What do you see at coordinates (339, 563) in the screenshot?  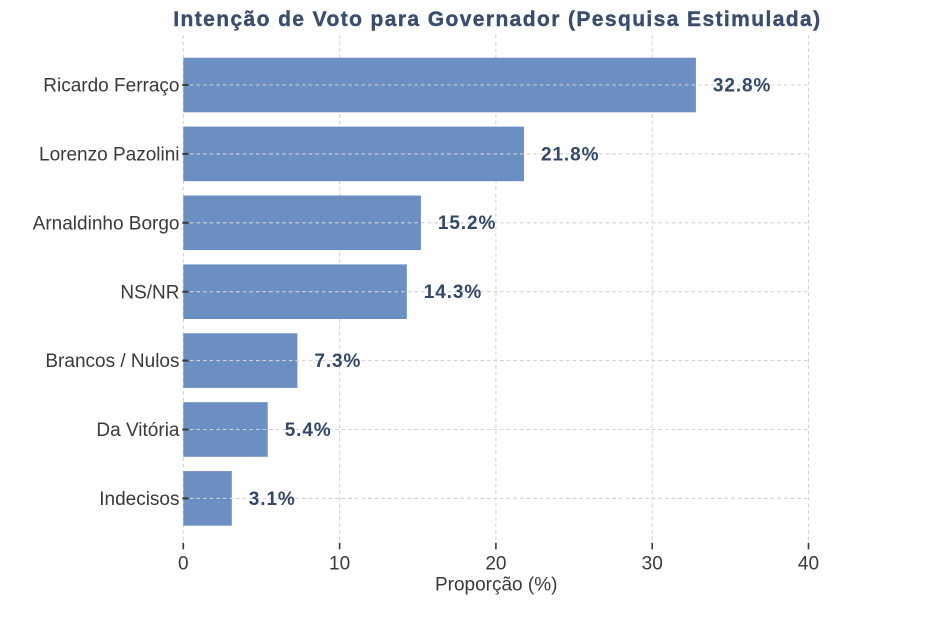 I see `svg-text: 10` at bounding box center [339, 563].